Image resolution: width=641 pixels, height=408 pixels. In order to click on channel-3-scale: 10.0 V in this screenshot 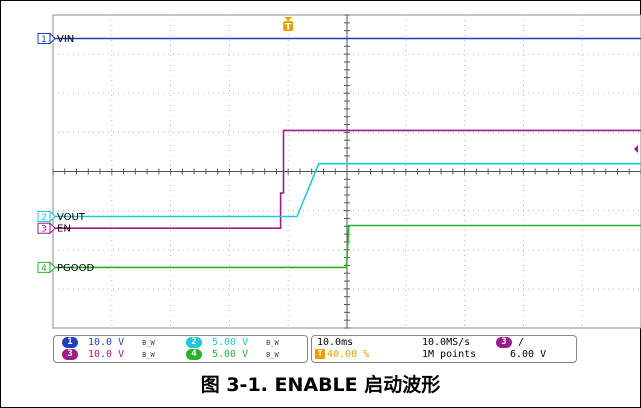, I will do `click(106, 354)`.